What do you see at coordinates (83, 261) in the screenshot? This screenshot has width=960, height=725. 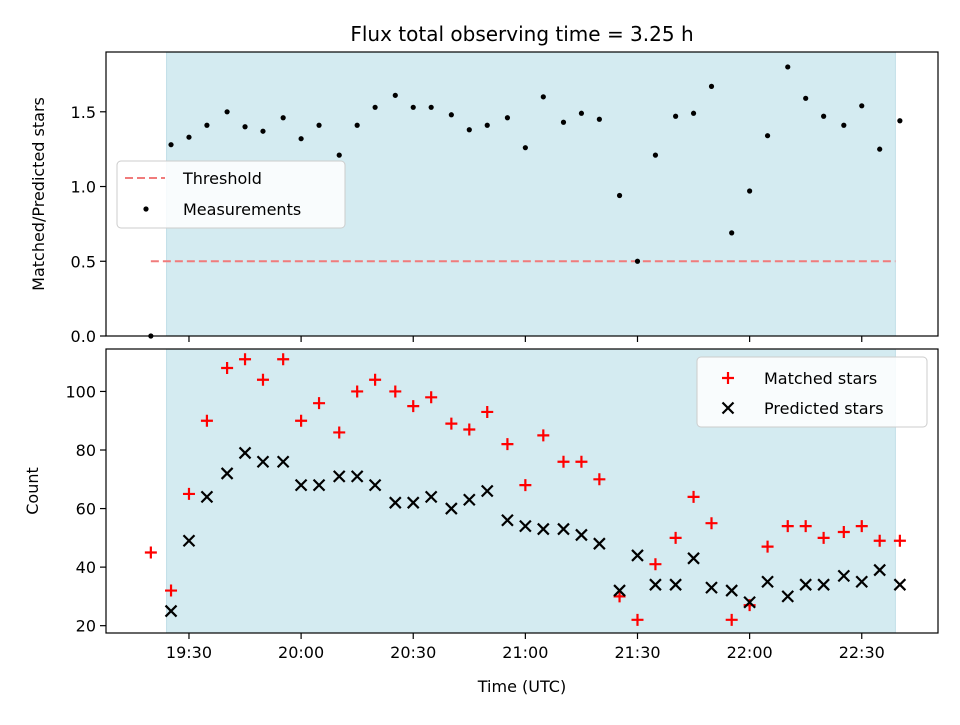 I see `top-y-tick-label: 0.5` at bounding box center [83, 261].